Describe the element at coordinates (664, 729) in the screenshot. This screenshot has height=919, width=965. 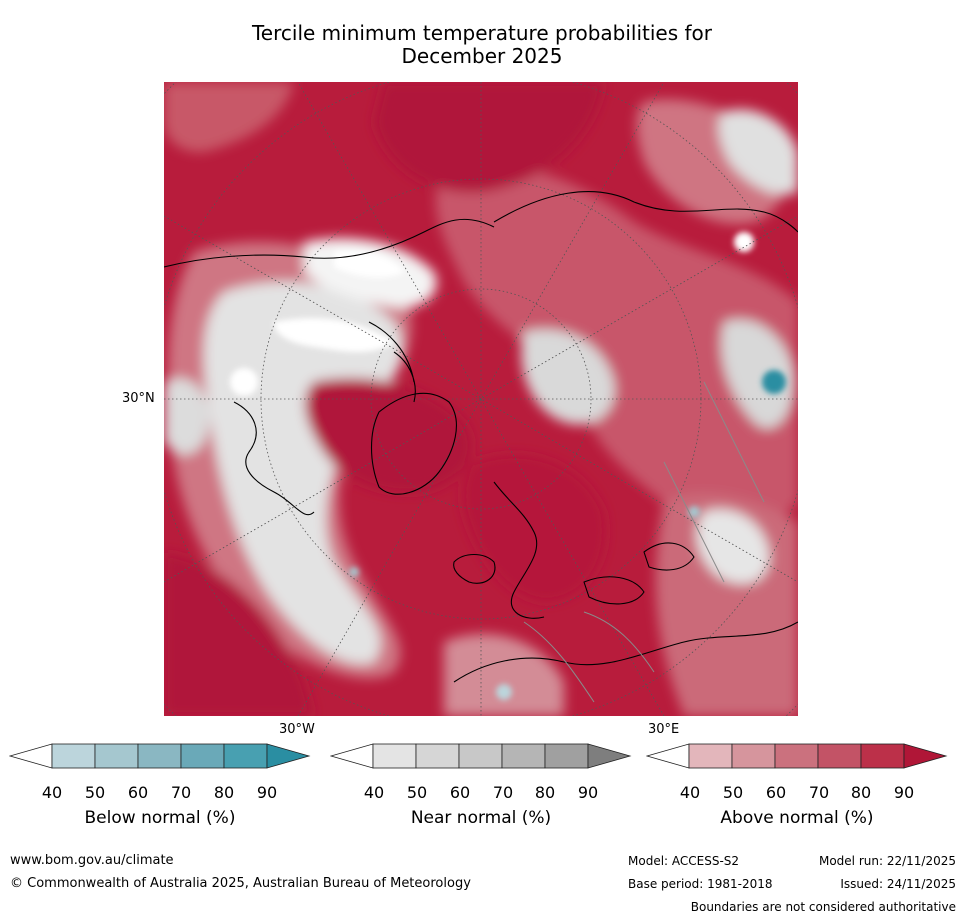
I see `longitude-label-east: 30°E` at that location.